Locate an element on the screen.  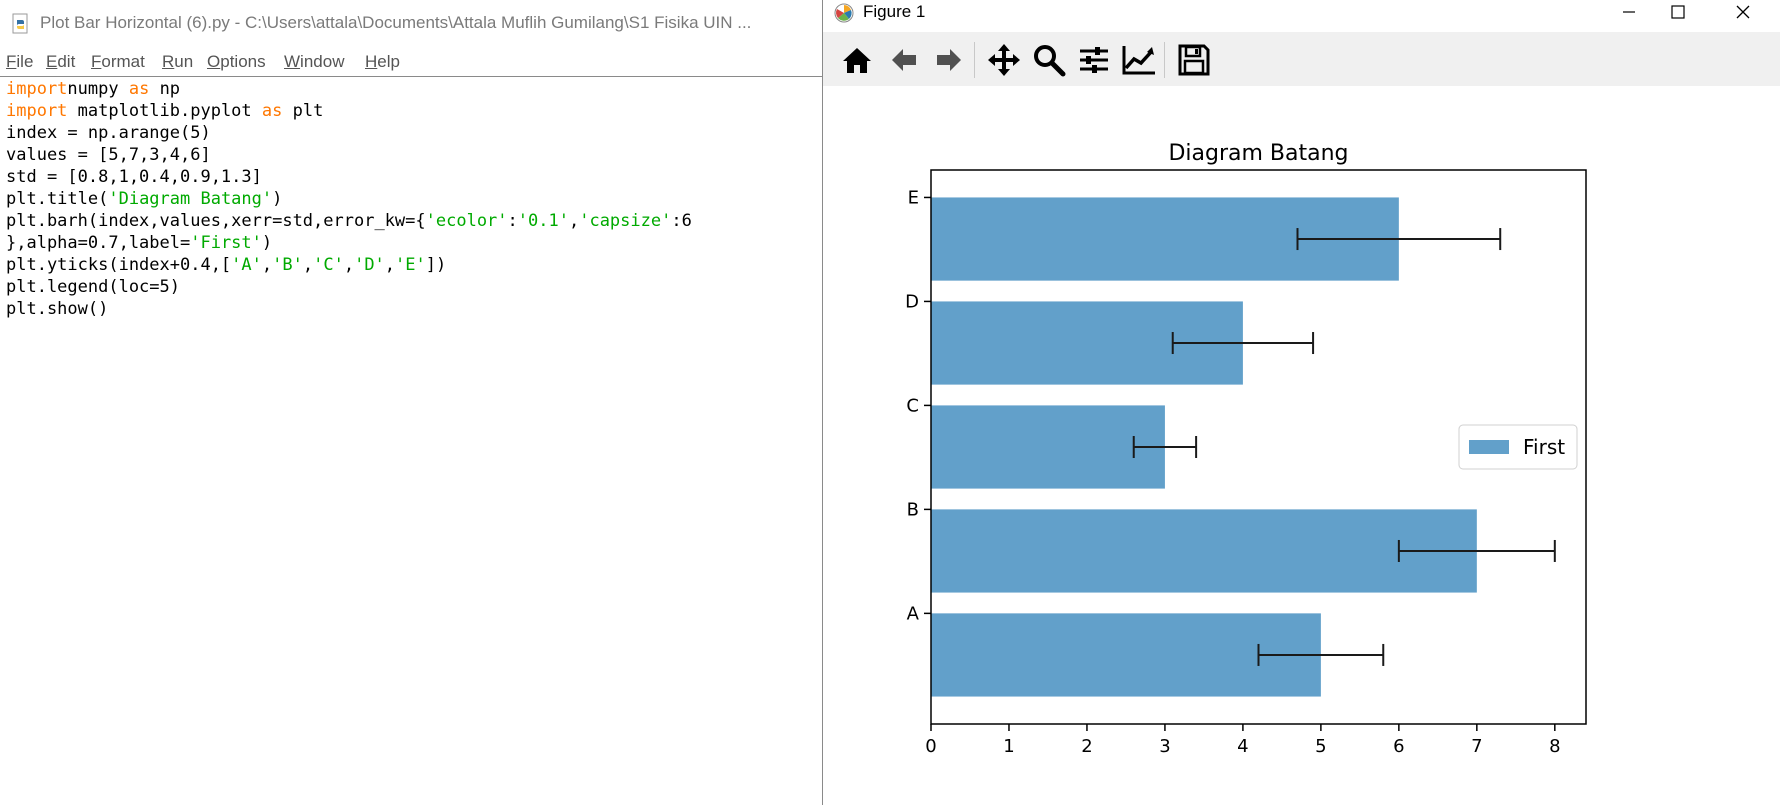
menu-window: Window is located at coordinates (314, 61).